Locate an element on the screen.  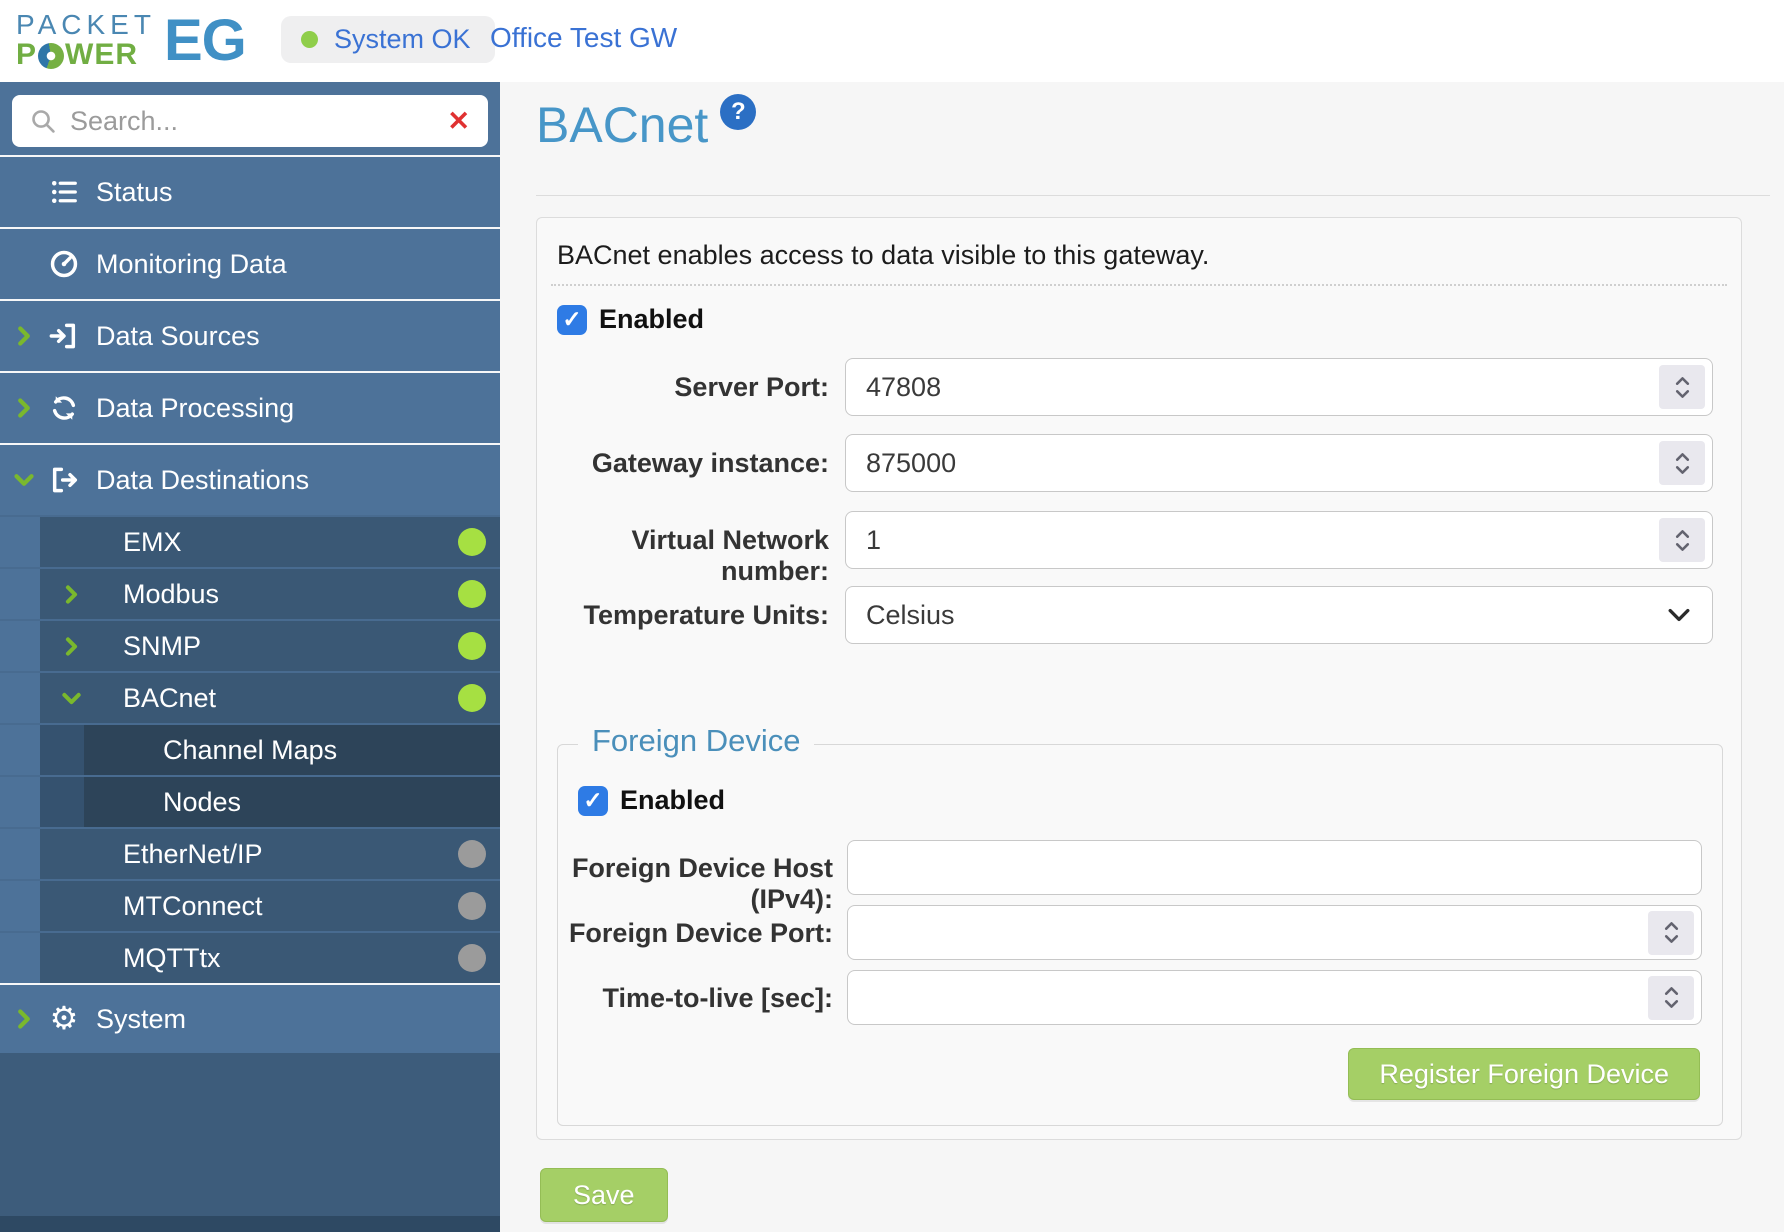
register-foreign-device-button: Register Foreign Device is located at coordinates (1524, 1074).